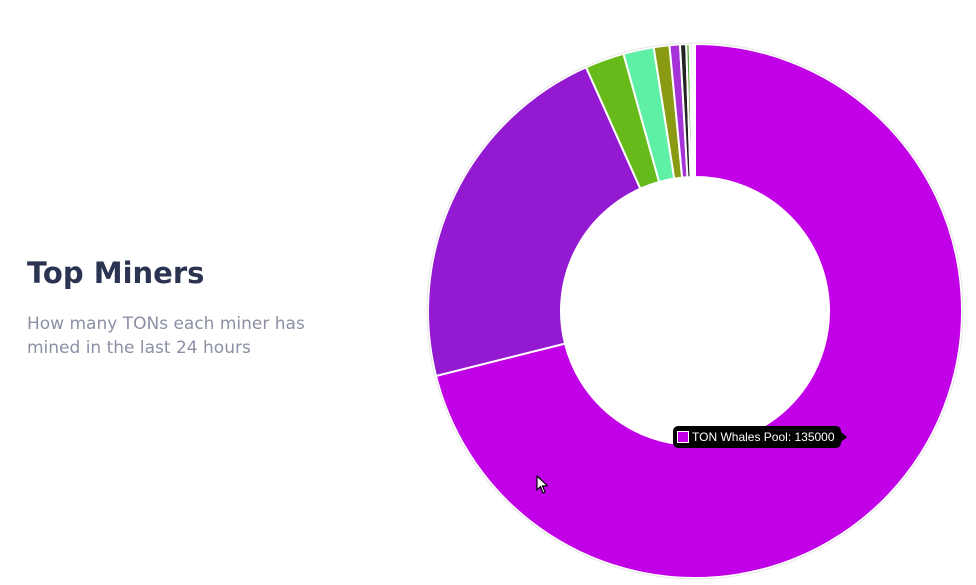  I want to click on mouse-cursor-icon, so click(542, 484).